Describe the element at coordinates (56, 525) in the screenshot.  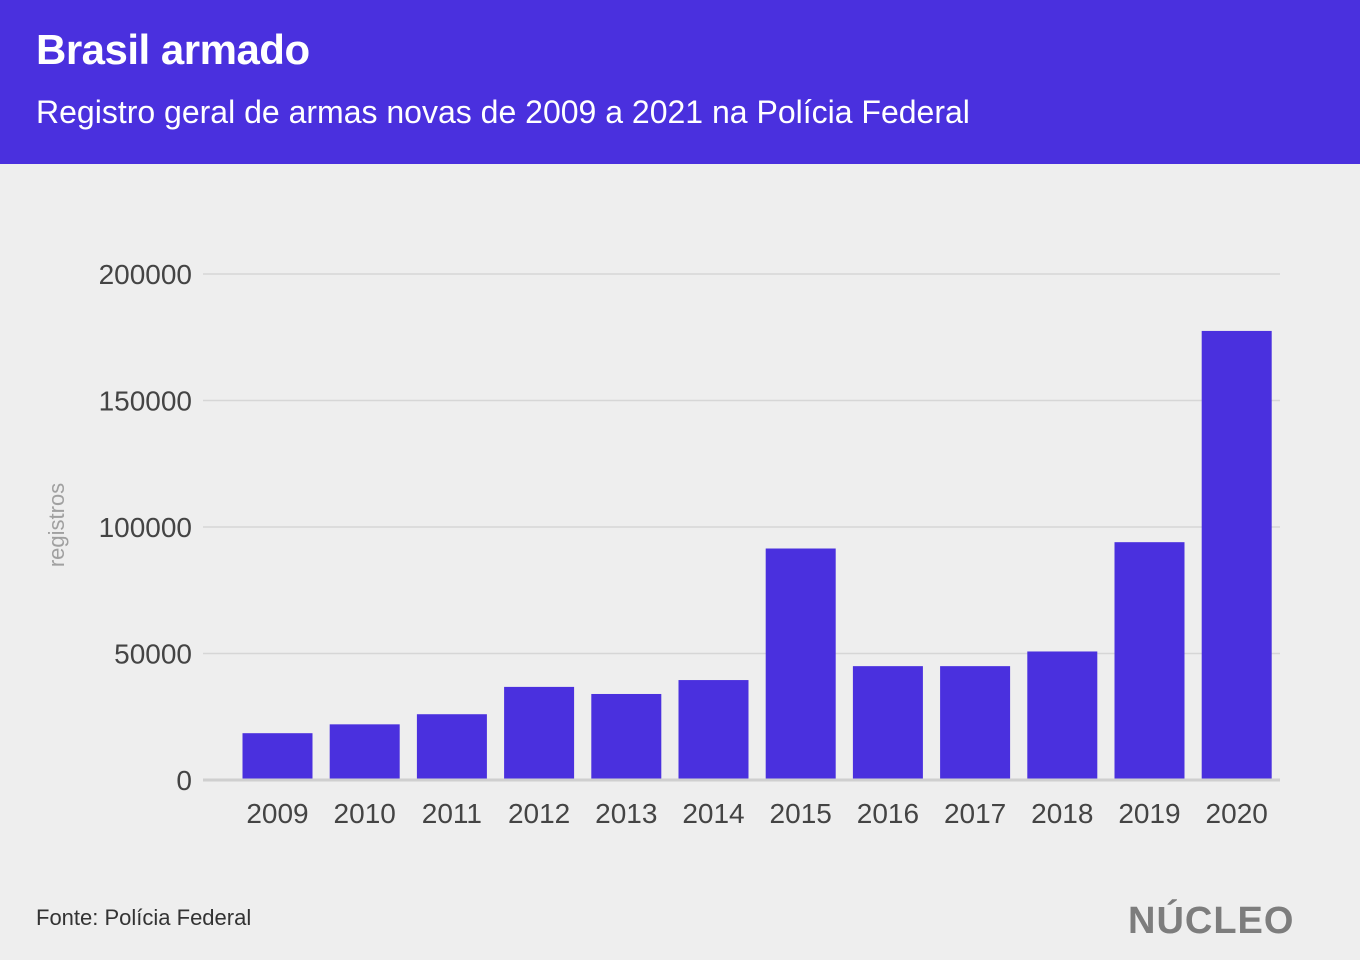
I see `y-axis-title: registros` at that location.